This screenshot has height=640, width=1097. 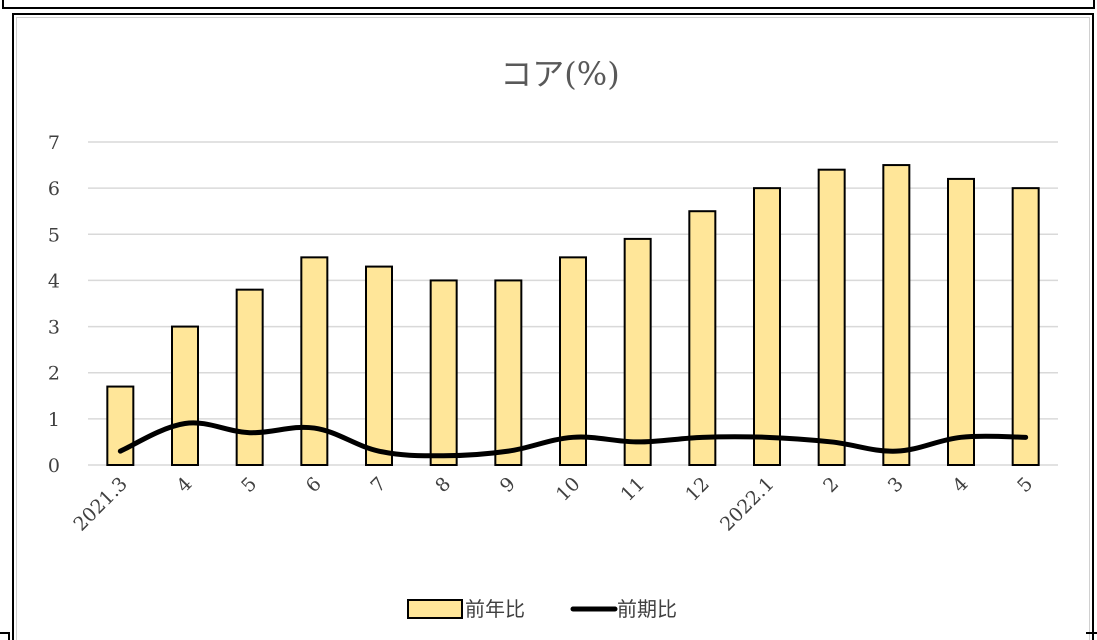 I want to click on x-tick-label: 7, so click(x=378, y=485).